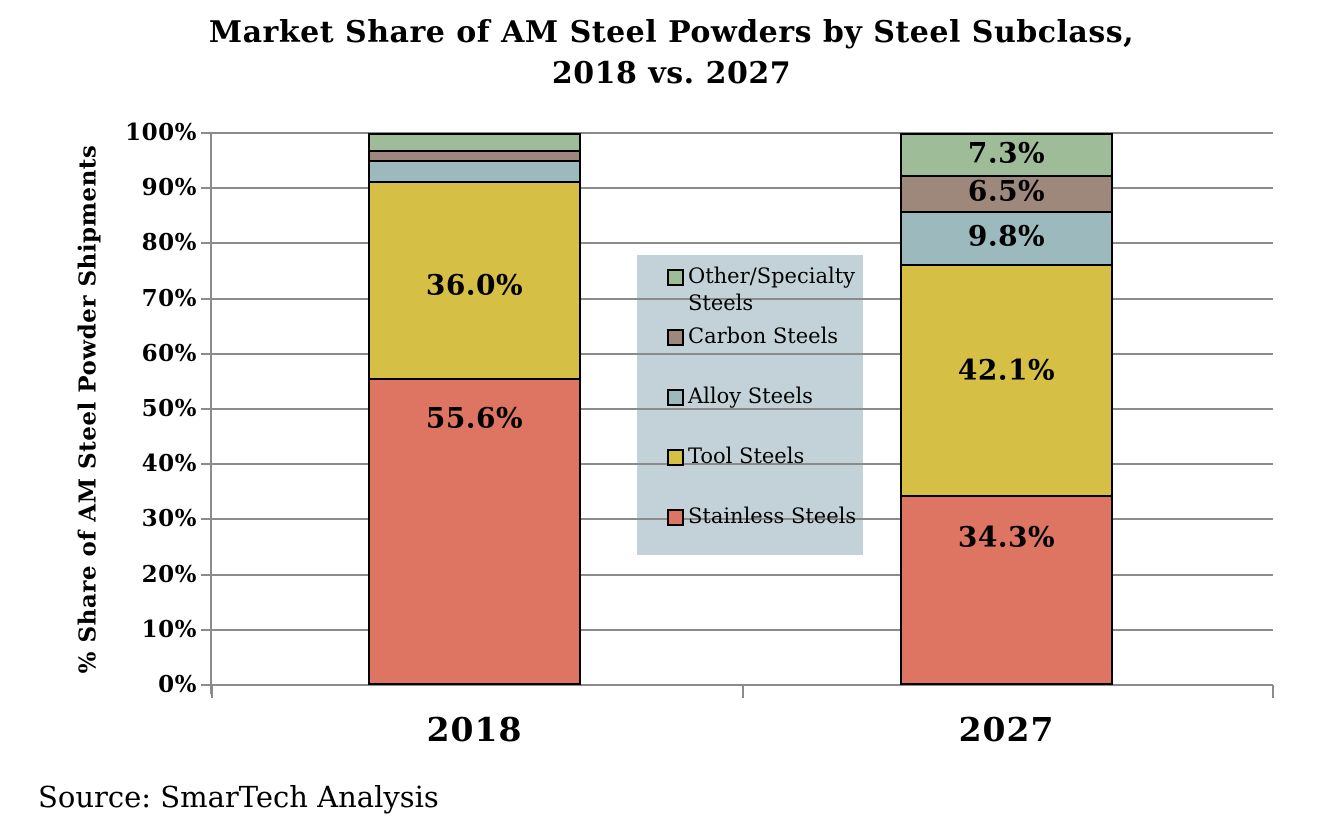  I want to click on legend-item-carbon-steels: Carbon Steels, so click(762, 353).